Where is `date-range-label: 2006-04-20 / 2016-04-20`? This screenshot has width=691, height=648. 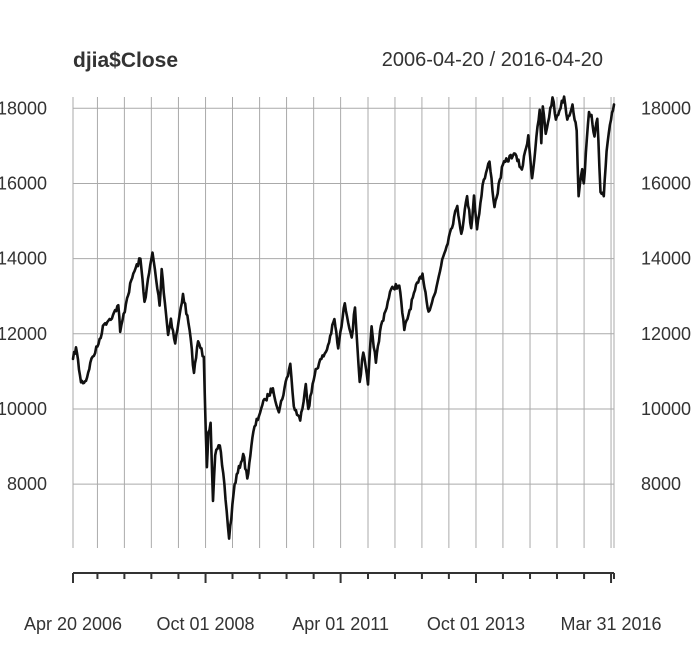
date-range-label: 2006-04-20 / 2016-04-20 is located at coordinates (492, 60).